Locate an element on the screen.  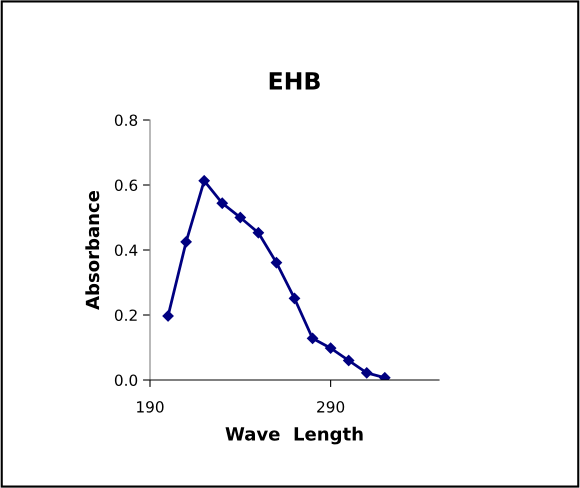
y-tick-label: 0.0 is located at coordinates (126, 380).